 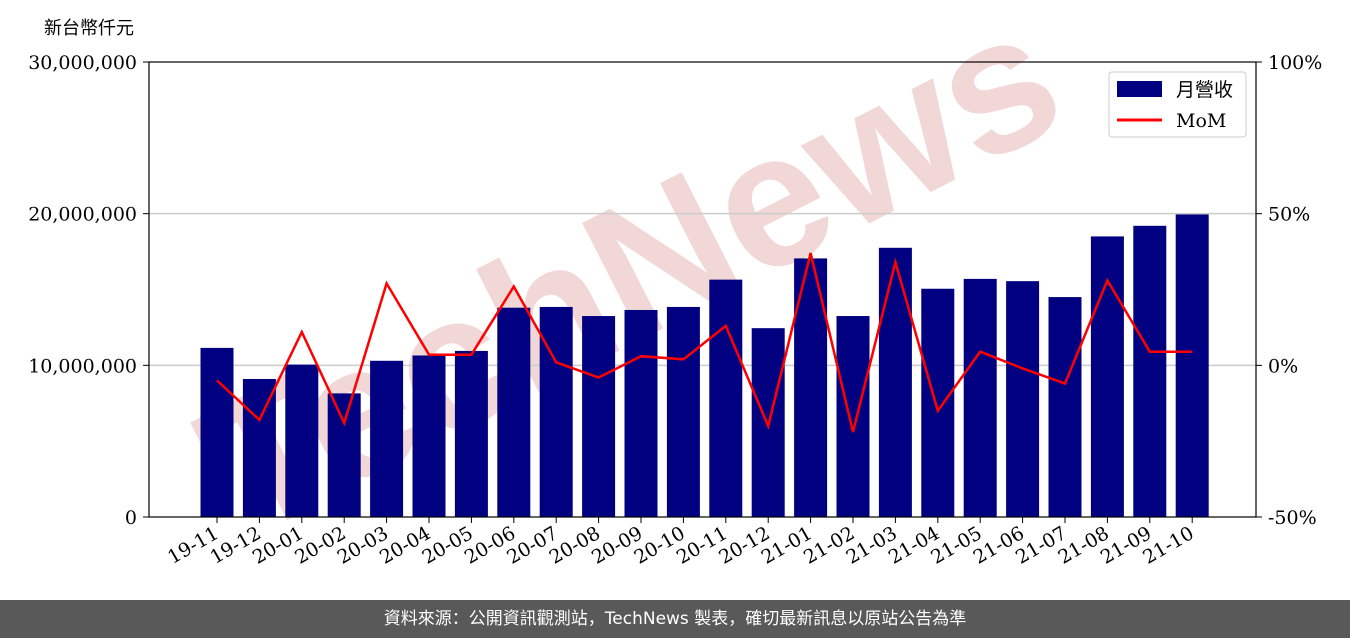 What do you see at coordinates (1289, 290) in the screenshot?
I see `right-axis-ticks: -50% 0% 50% 100%` at bounding box center [1289, 290].